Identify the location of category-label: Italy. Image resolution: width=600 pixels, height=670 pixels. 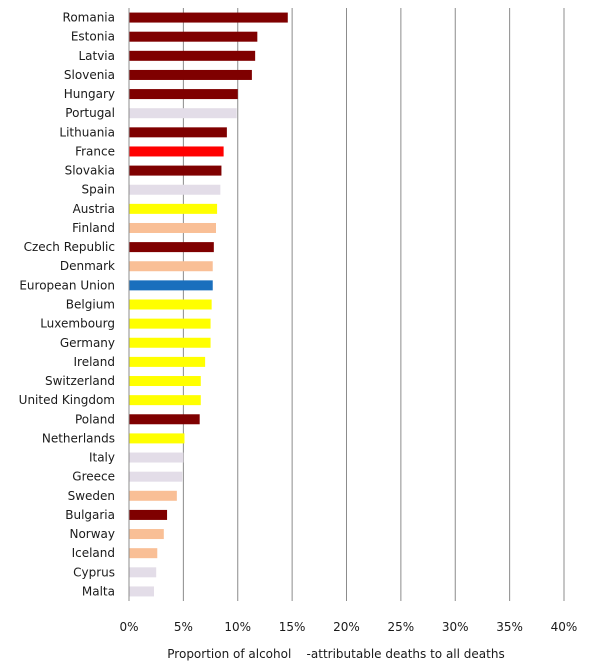
(102, 458).